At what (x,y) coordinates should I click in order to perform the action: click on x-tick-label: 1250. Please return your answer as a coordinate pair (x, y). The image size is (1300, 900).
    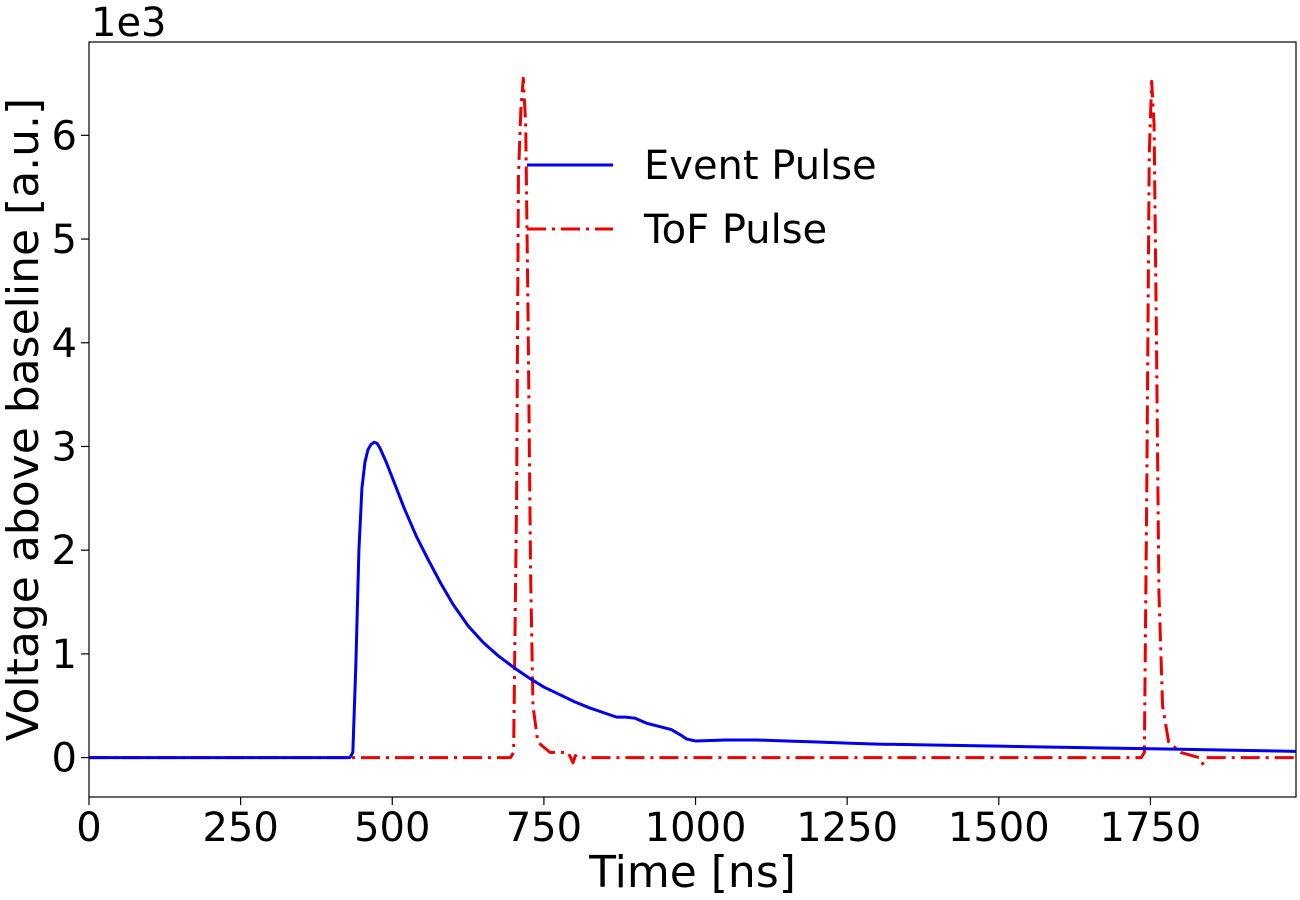
    Looking at the image, I should click on (847, 828).